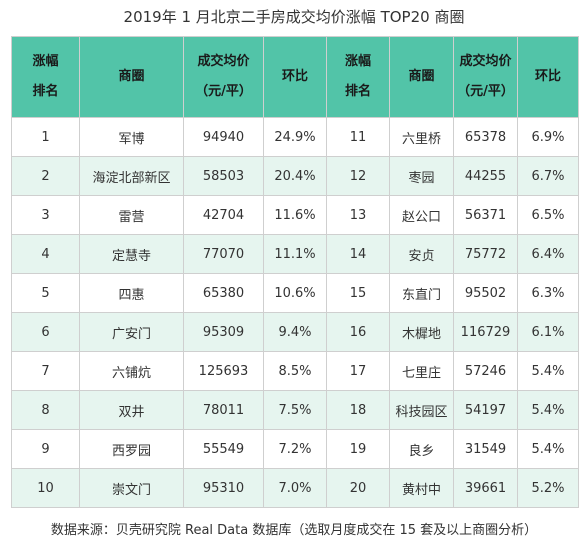 This screenshot has width=588, height=548. Describe the element at coordinates (131, 254) in the screenshot. I see `area-cell: 定慧寺` at that location.